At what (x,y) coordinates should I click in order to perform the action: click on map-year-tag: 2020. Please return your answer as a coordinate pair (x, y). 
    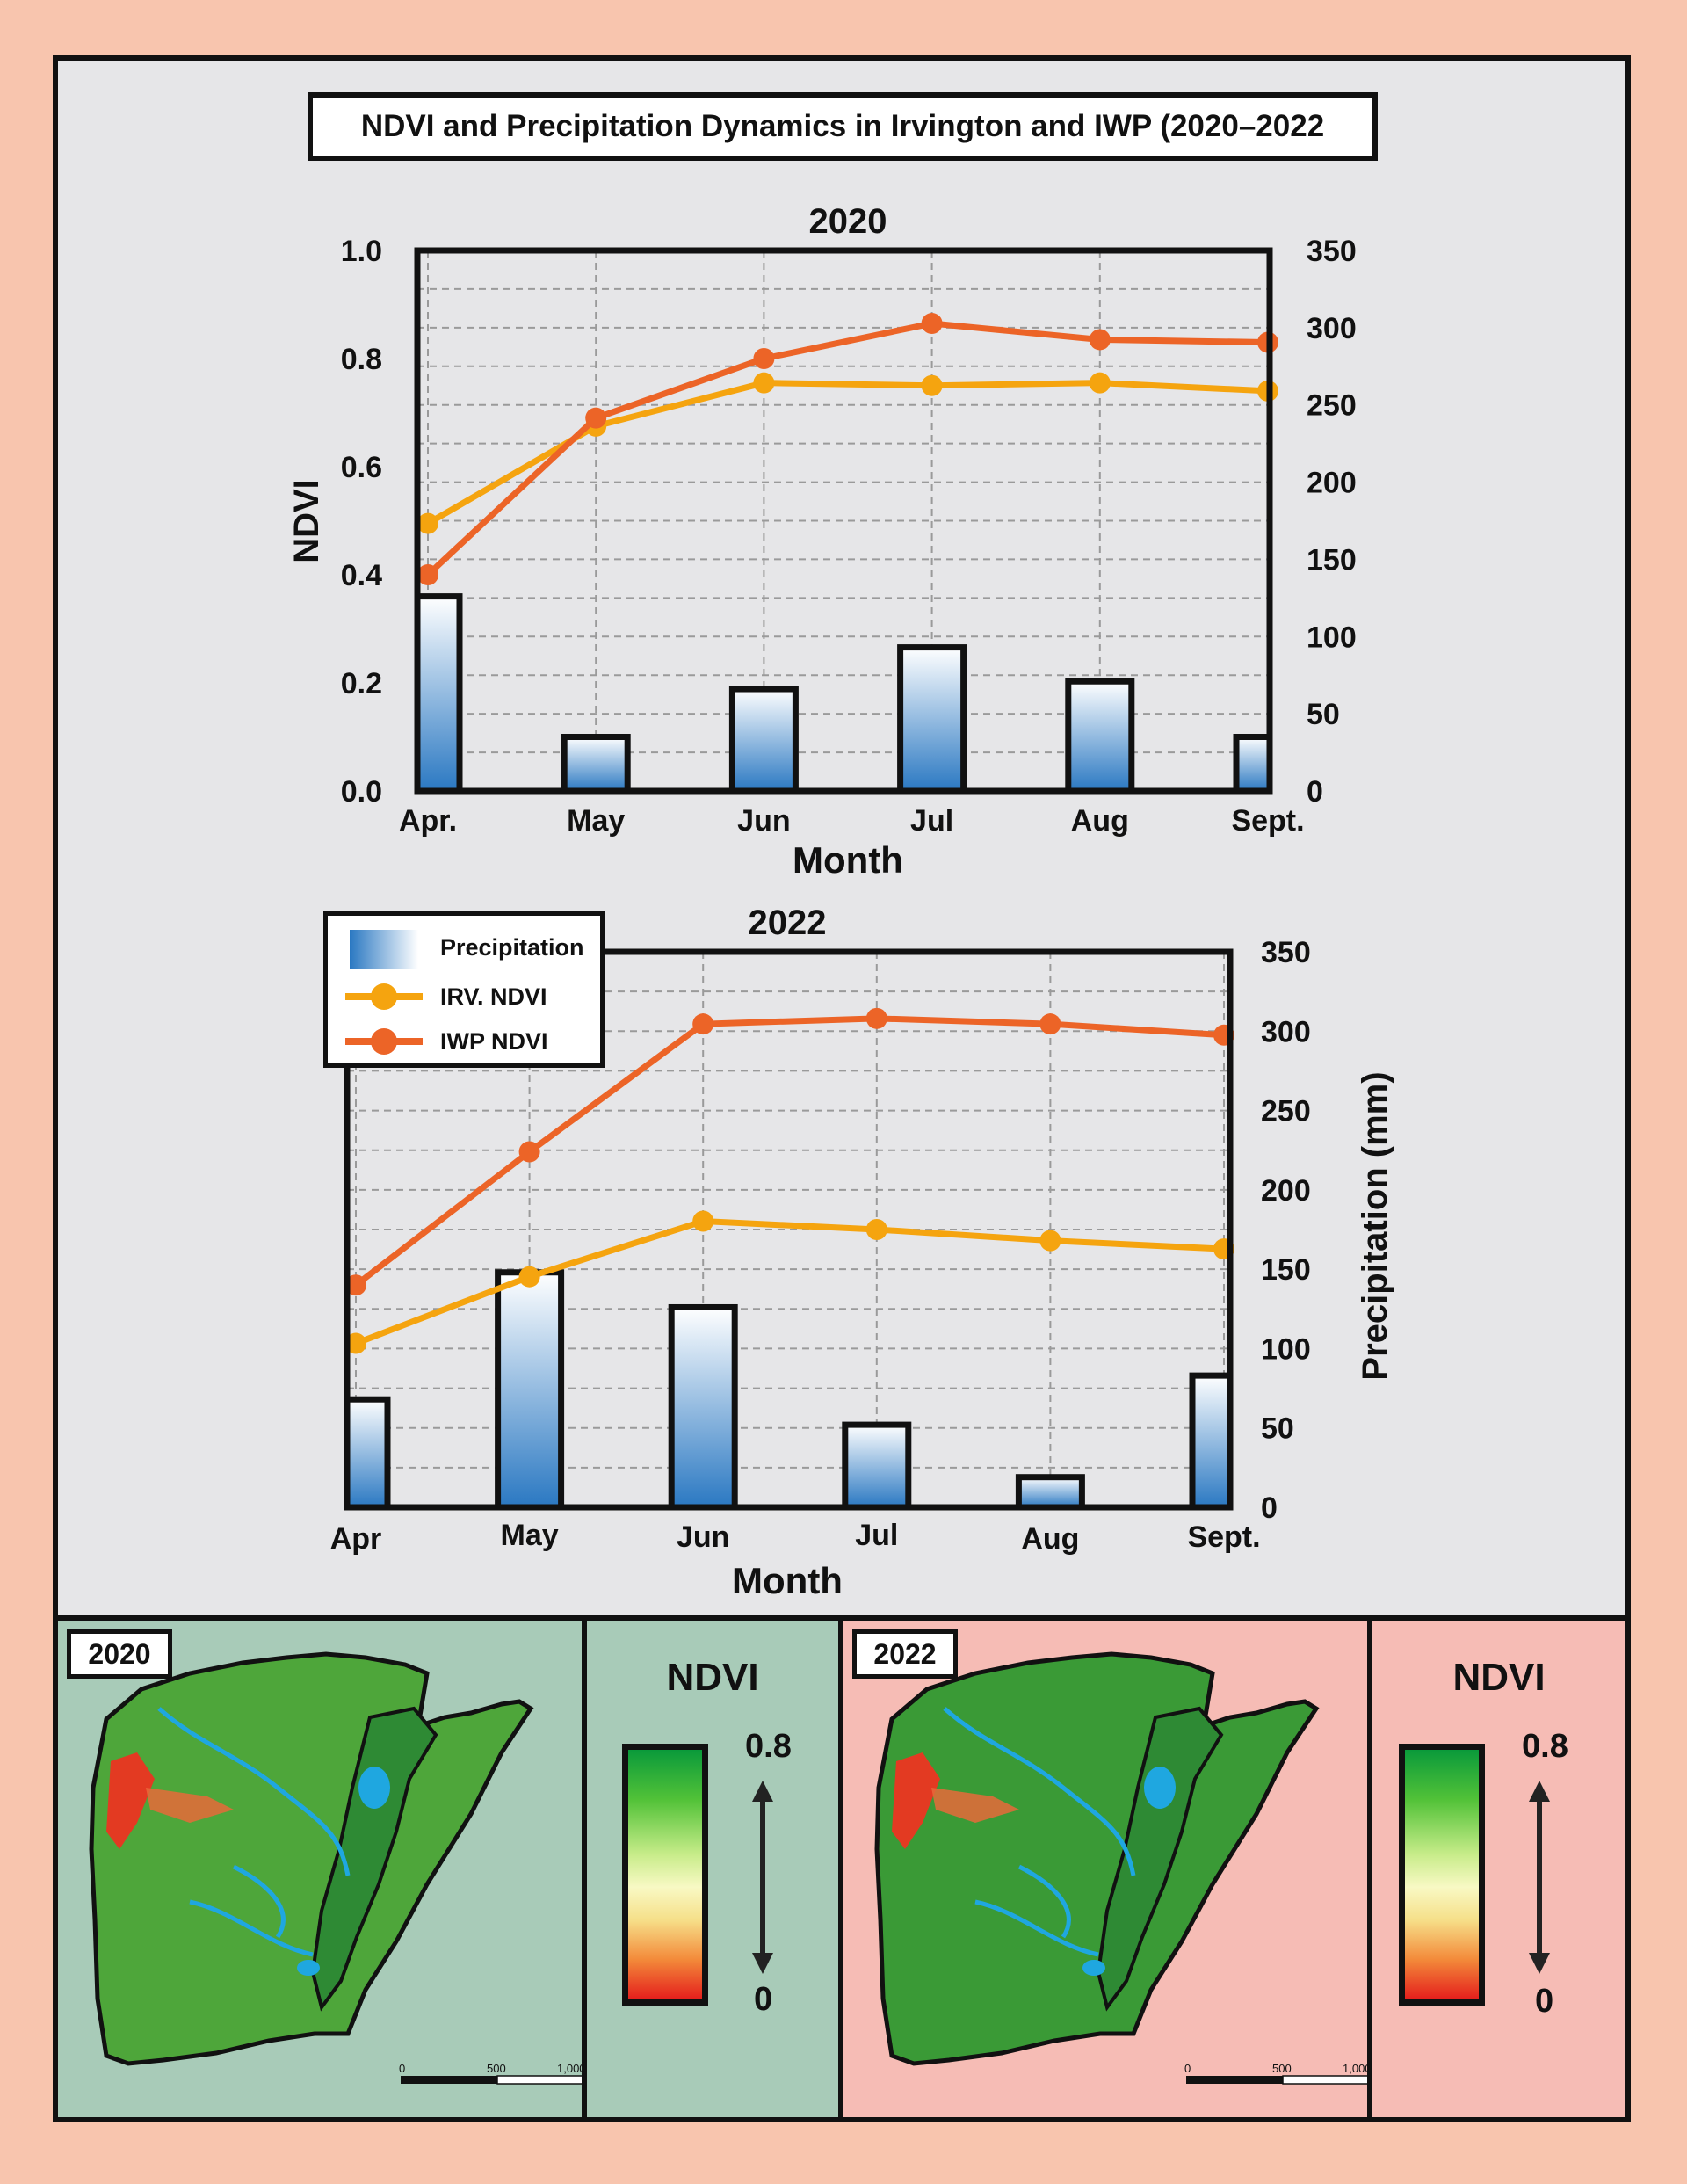
    Looking at the image, I should click on (119, 1654).